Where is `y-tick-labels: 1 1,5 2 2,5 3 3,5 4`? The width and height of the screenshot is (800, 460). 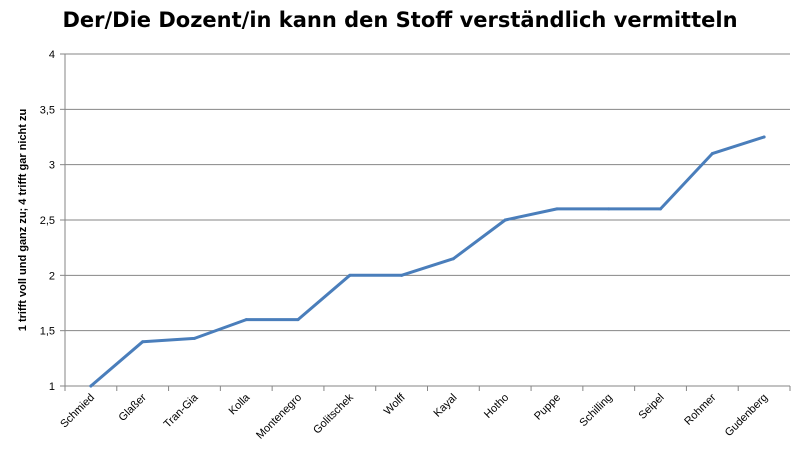 y-tick-labels: 1 1,5 2 2,5 3 3,5 4 is located at coordinates (47, 221).